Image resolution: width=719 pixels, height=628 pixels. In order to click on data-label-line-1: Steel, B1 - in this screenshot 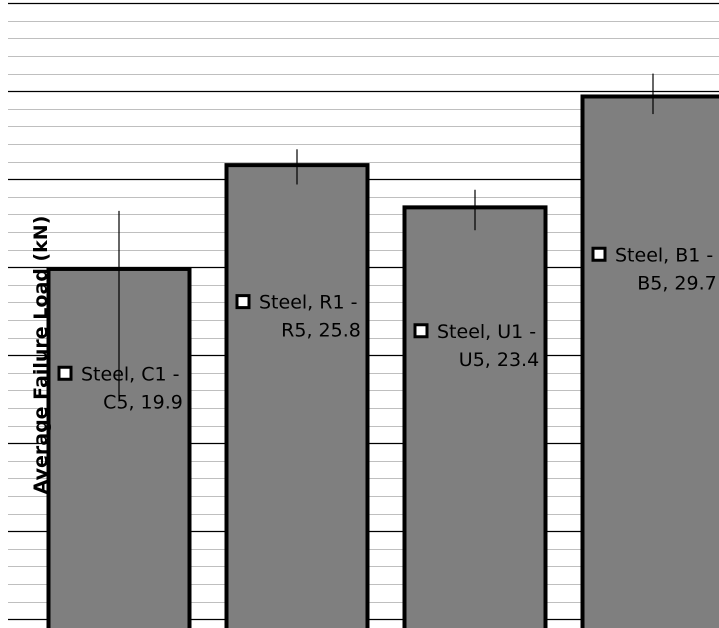, I will do `click(664, 255)`.